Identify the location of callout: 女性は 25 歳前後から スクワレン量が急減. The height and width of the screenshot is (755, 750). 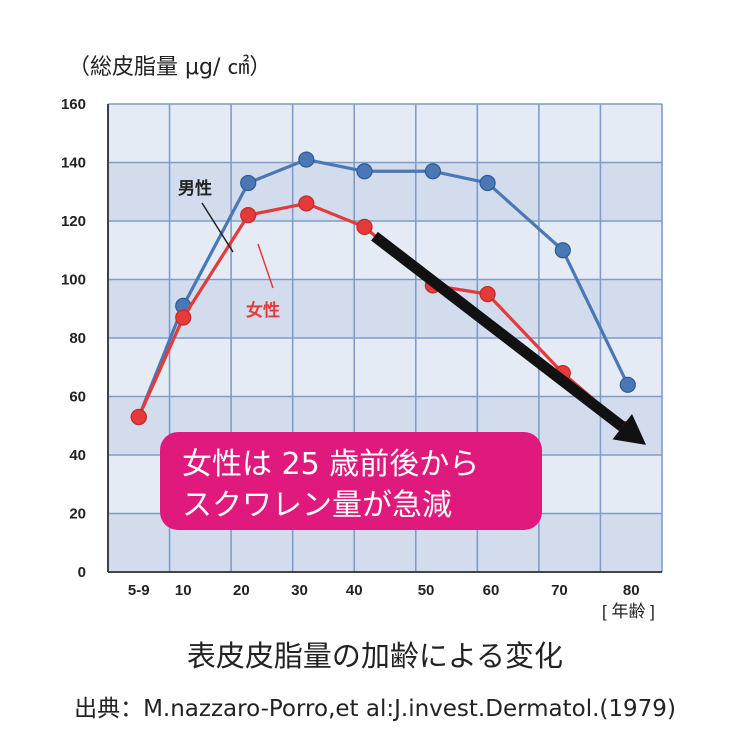
(351, 481).